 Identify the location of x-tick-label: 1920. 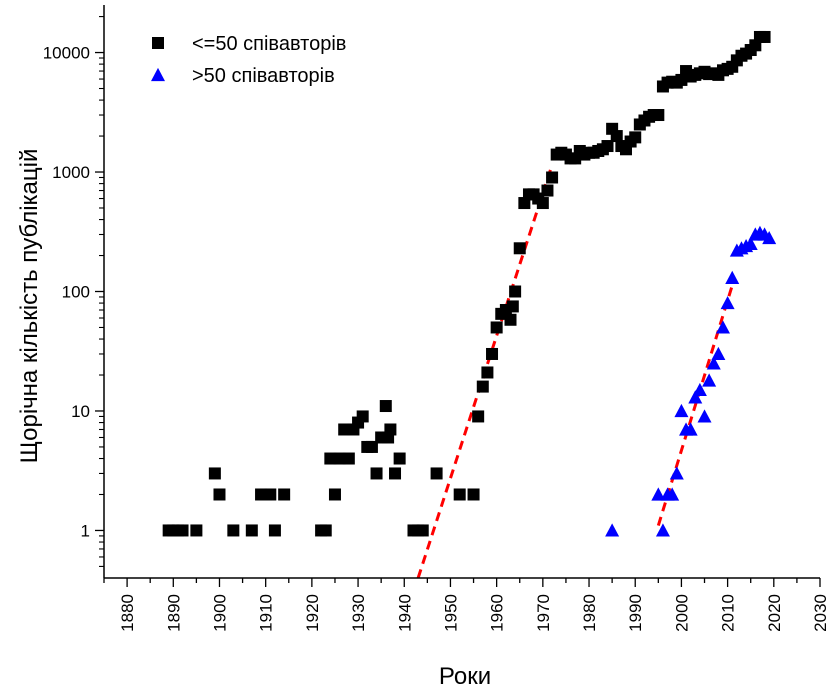
(312, 613).